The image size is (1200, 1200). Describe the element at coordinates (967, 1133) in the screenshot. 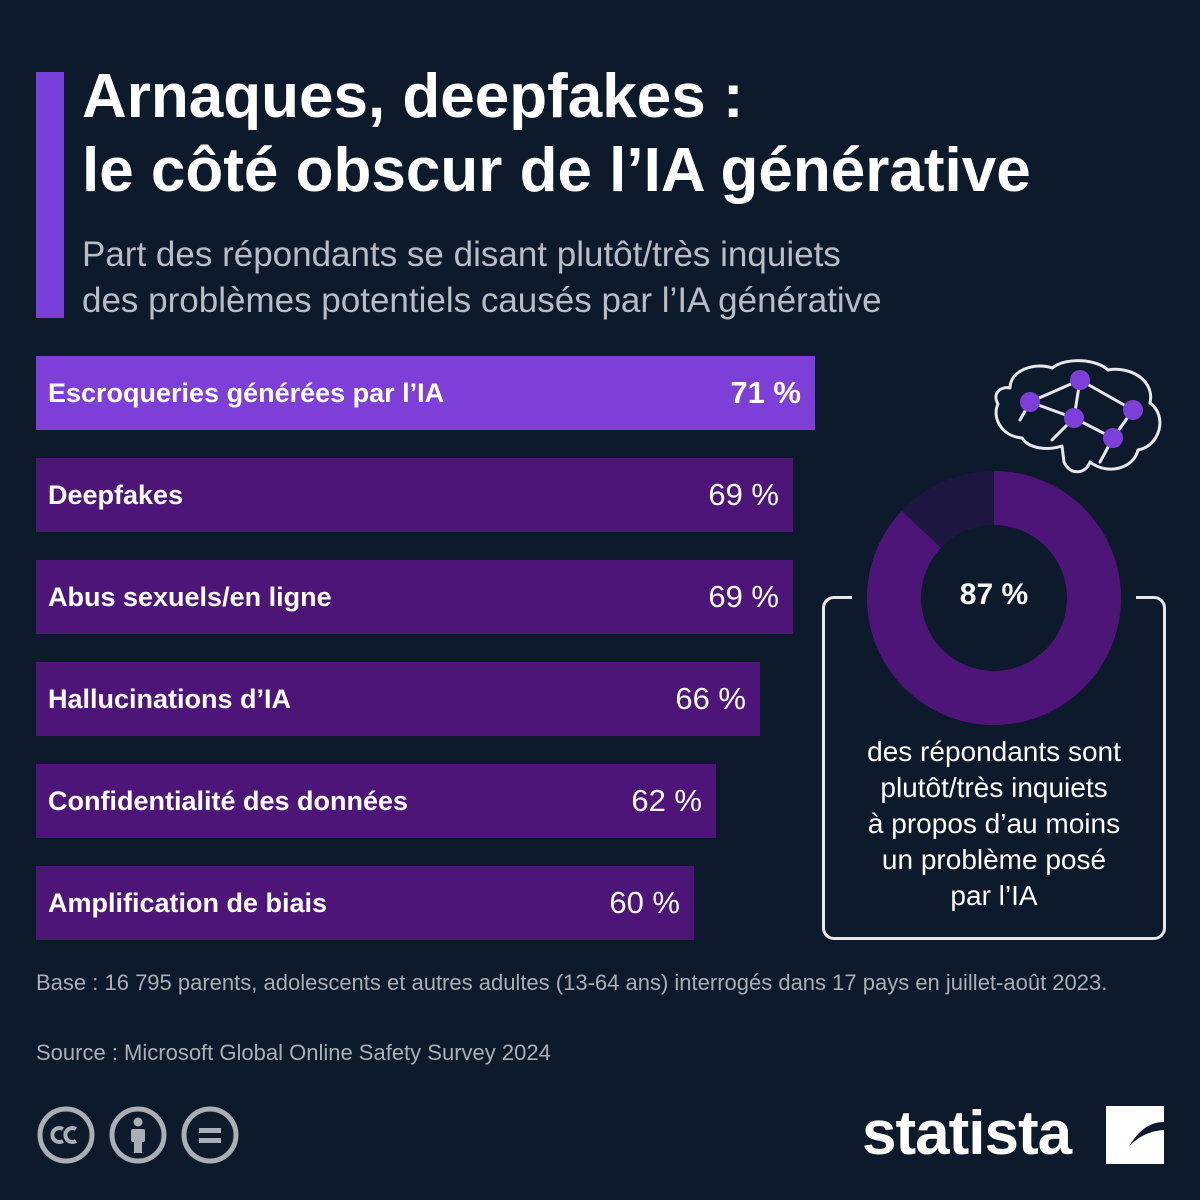

I see `statista-logo: statista` at that location.